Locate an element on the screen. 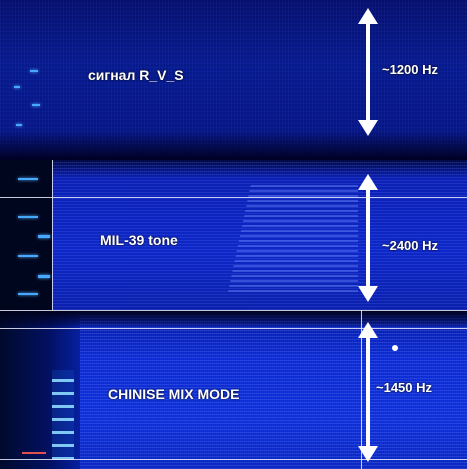 This screenshot has height=469, width=467. signal-label-chinese: CHINISE MIX MODE is located at coordinates (174, 394).